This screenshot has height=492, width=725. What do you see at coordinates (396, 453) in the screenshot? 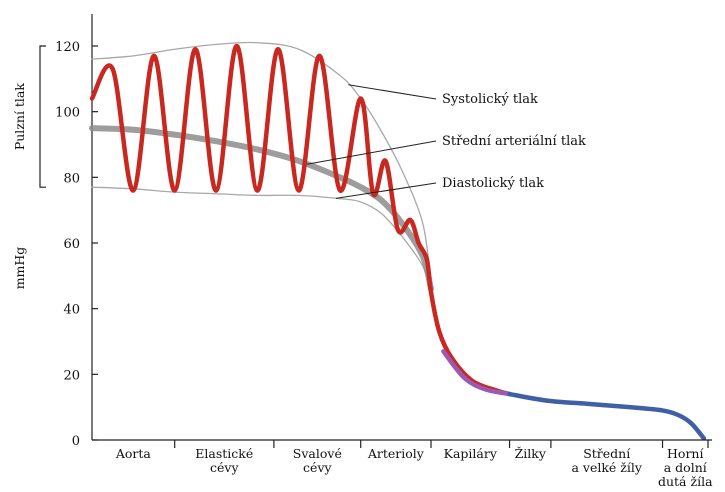
I see `x-segment-label: Arterioly` at bounding box center [396, 453].